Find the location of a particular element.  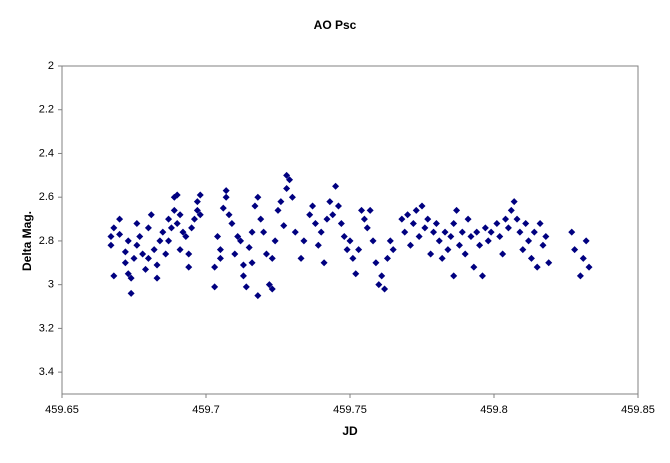

x-tick-label: 459.85 is located at coordinates (638, 410).